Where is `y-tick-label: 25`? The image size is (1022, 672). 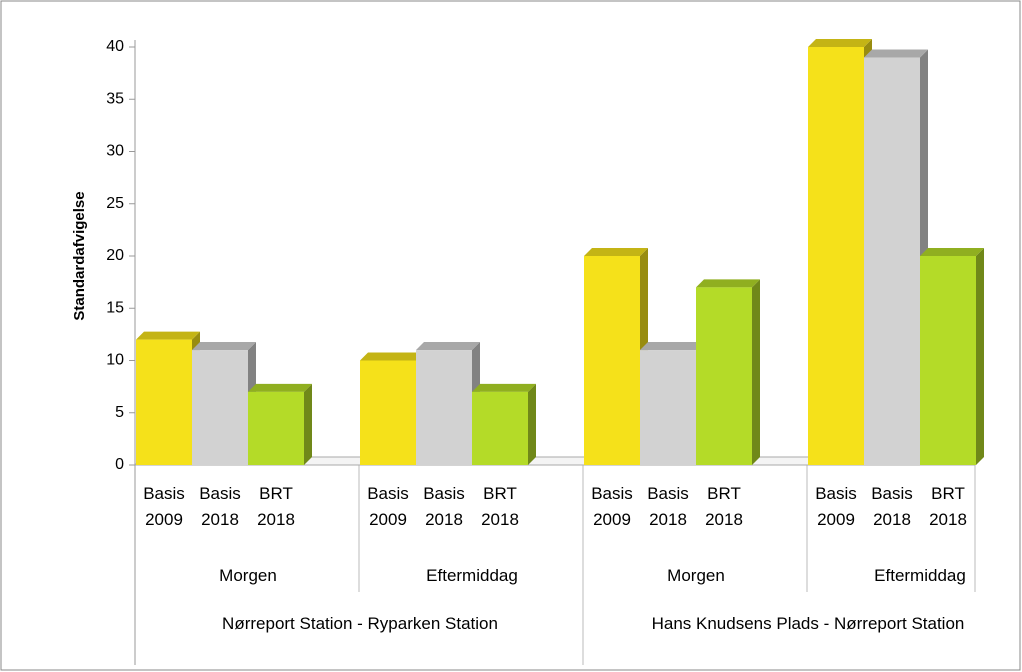
y-tick-label: 25 is located at coordinates (115, 203).